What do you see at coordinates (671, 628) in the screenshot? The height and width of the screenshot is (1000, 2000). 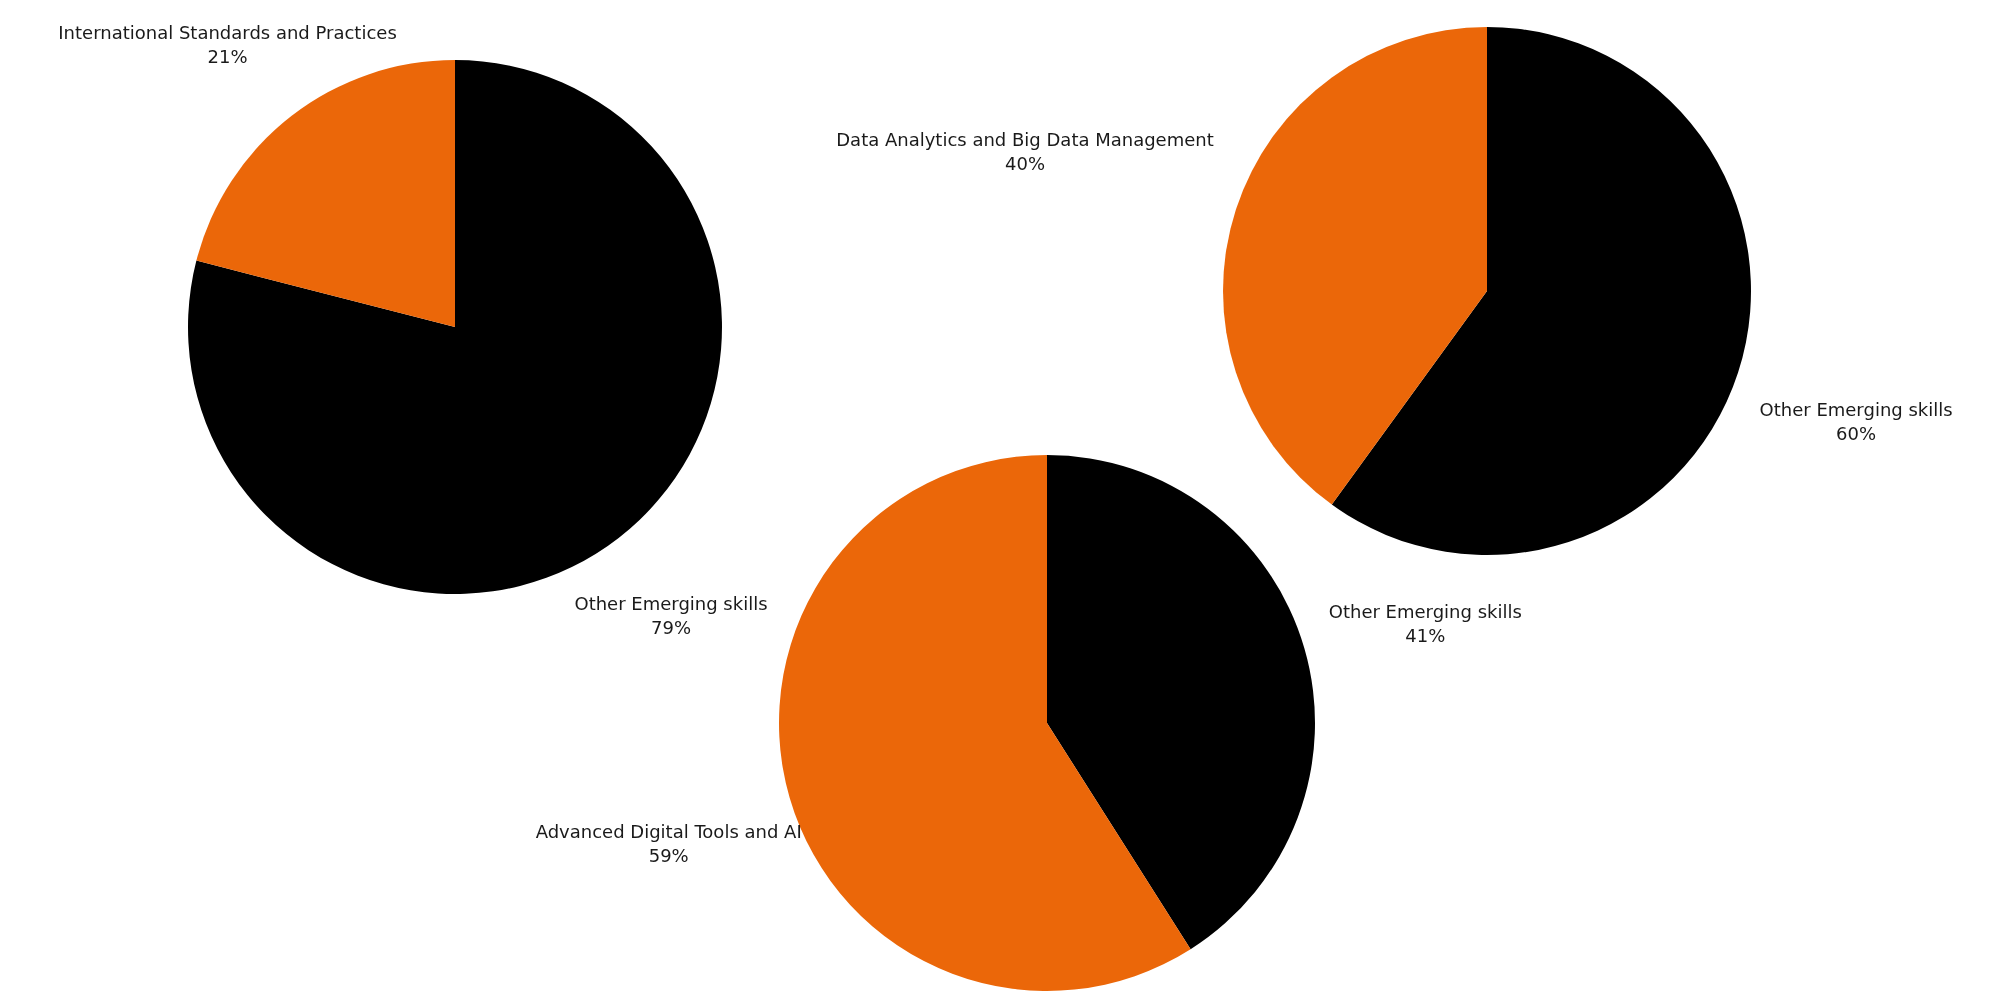 I see `data-label: 79%` at bounding box center [671, 628].